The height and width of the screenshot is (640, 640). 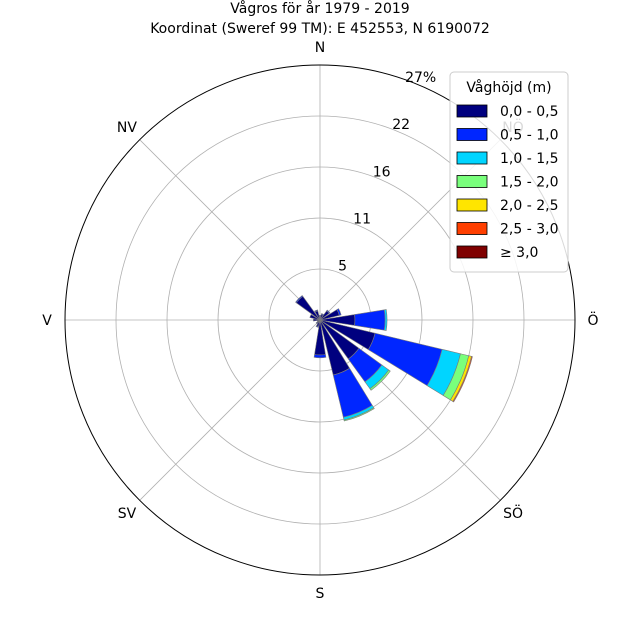 I want to click on direction-label: N, so click(x=320, y=48).